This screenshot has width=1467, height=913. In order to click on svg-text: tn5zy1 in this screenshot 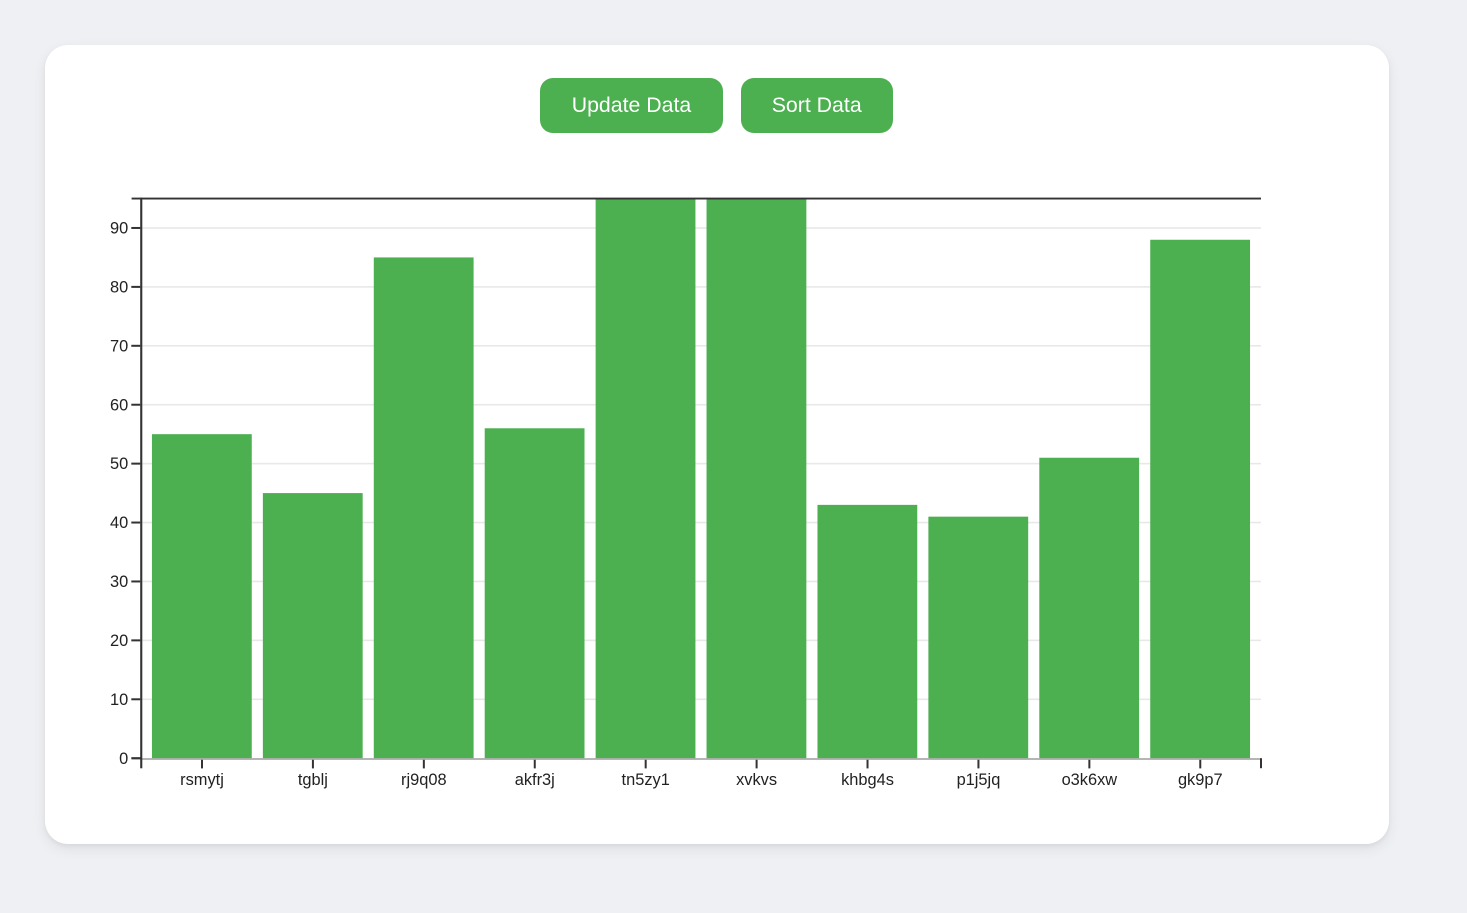, I will do `click(646, 780)`.